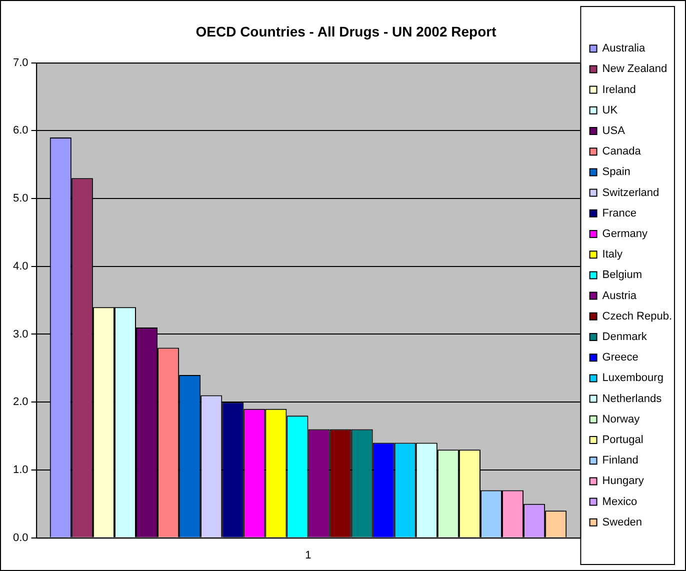 Image resolution: width=686 pixels, height=571 pixels. I want to click on legend-label: Czech Repub., so click(637, 316).